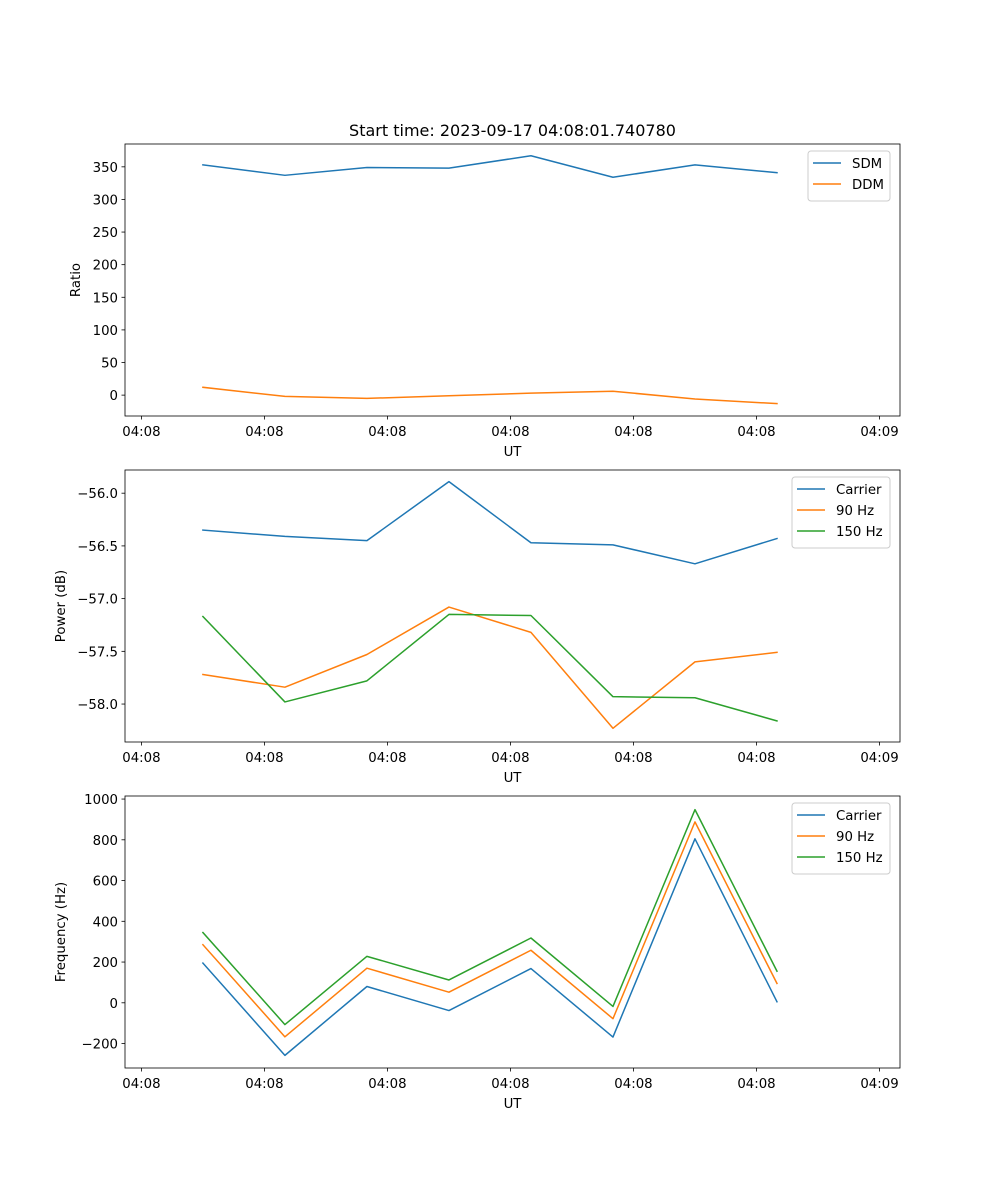 The height and width of the screenshot is (1200, 1000). I want to click on y-tick-label: −56.0, so click(97, 494).